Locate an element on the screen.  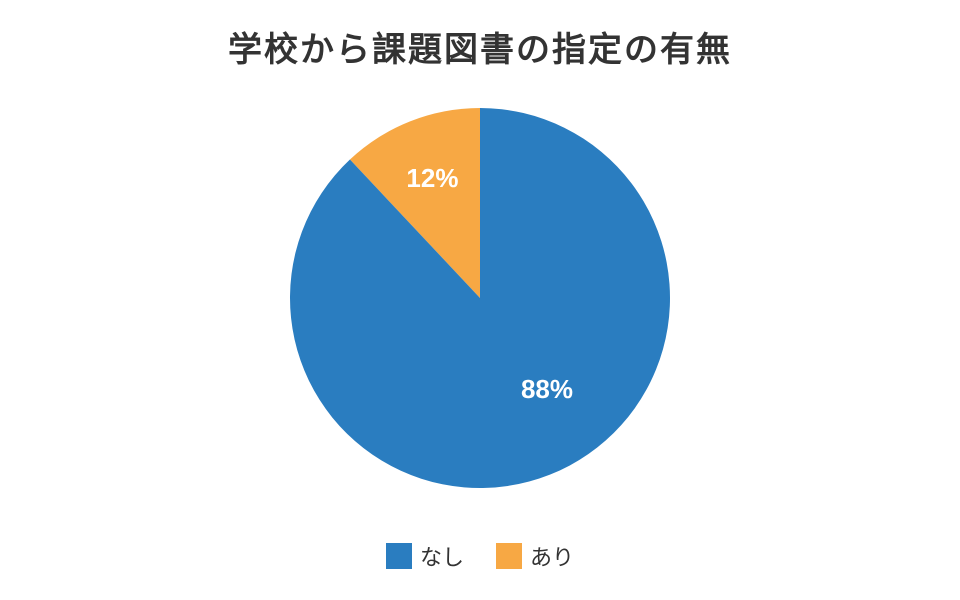
legend-swatch-nashi is located at coordinates (398, 556).